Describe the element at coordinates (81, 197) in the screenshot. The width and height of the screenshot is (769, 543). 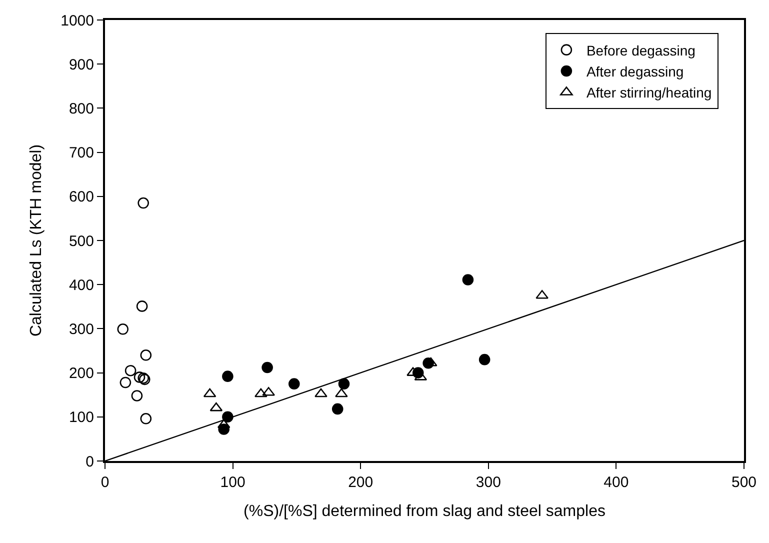
I see `y-tick-label: 600` at that location.